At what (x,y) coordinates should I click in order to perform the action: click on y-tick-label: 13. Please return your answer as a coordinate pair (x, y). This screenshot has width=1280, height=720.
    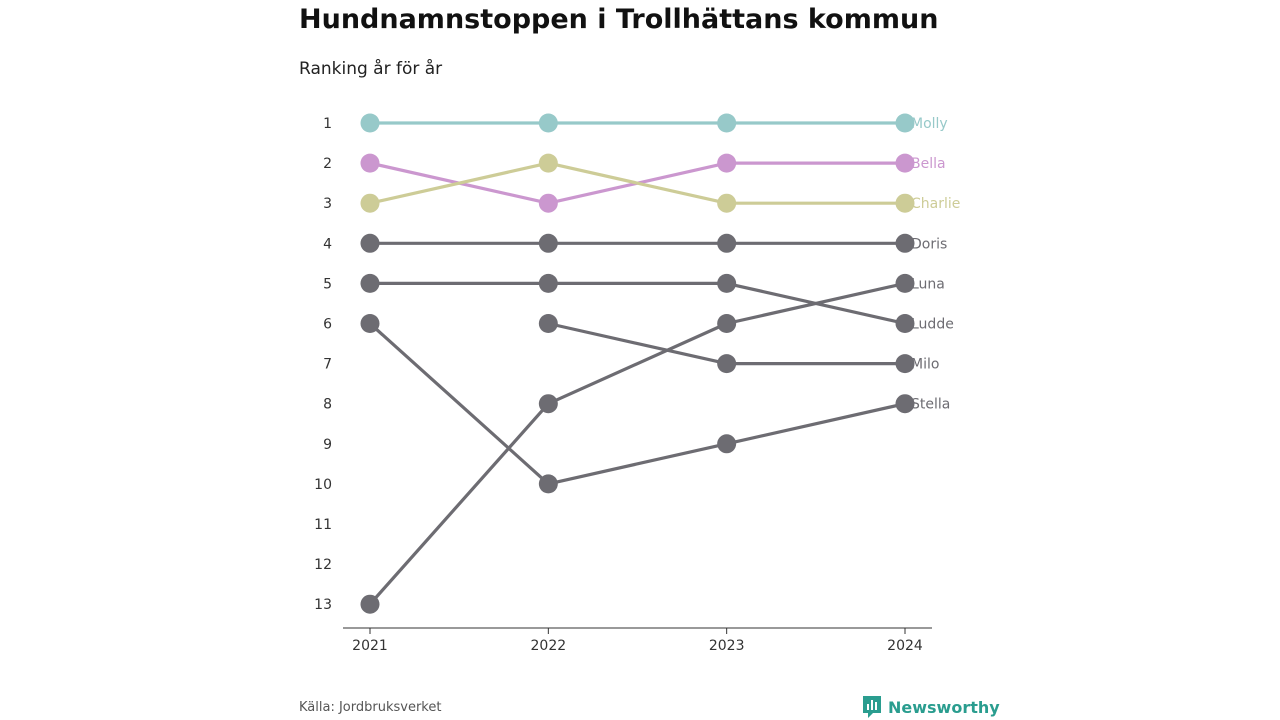
    Looking at the image, I should click on (323, 605).